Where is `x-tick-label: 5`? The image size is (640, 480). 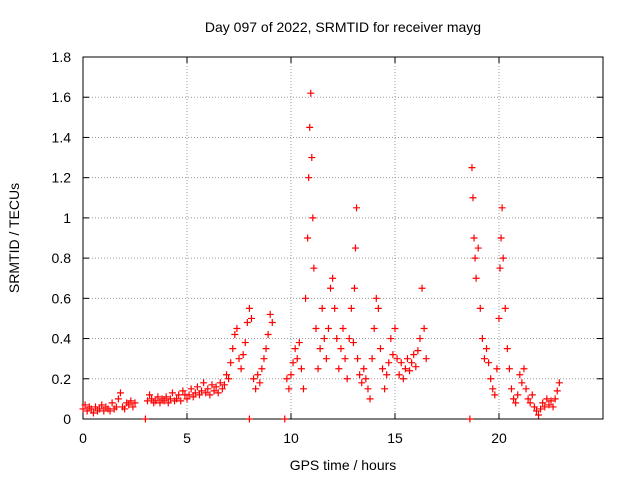 x-tick-label: 5 is located at coordinates (187, 438).